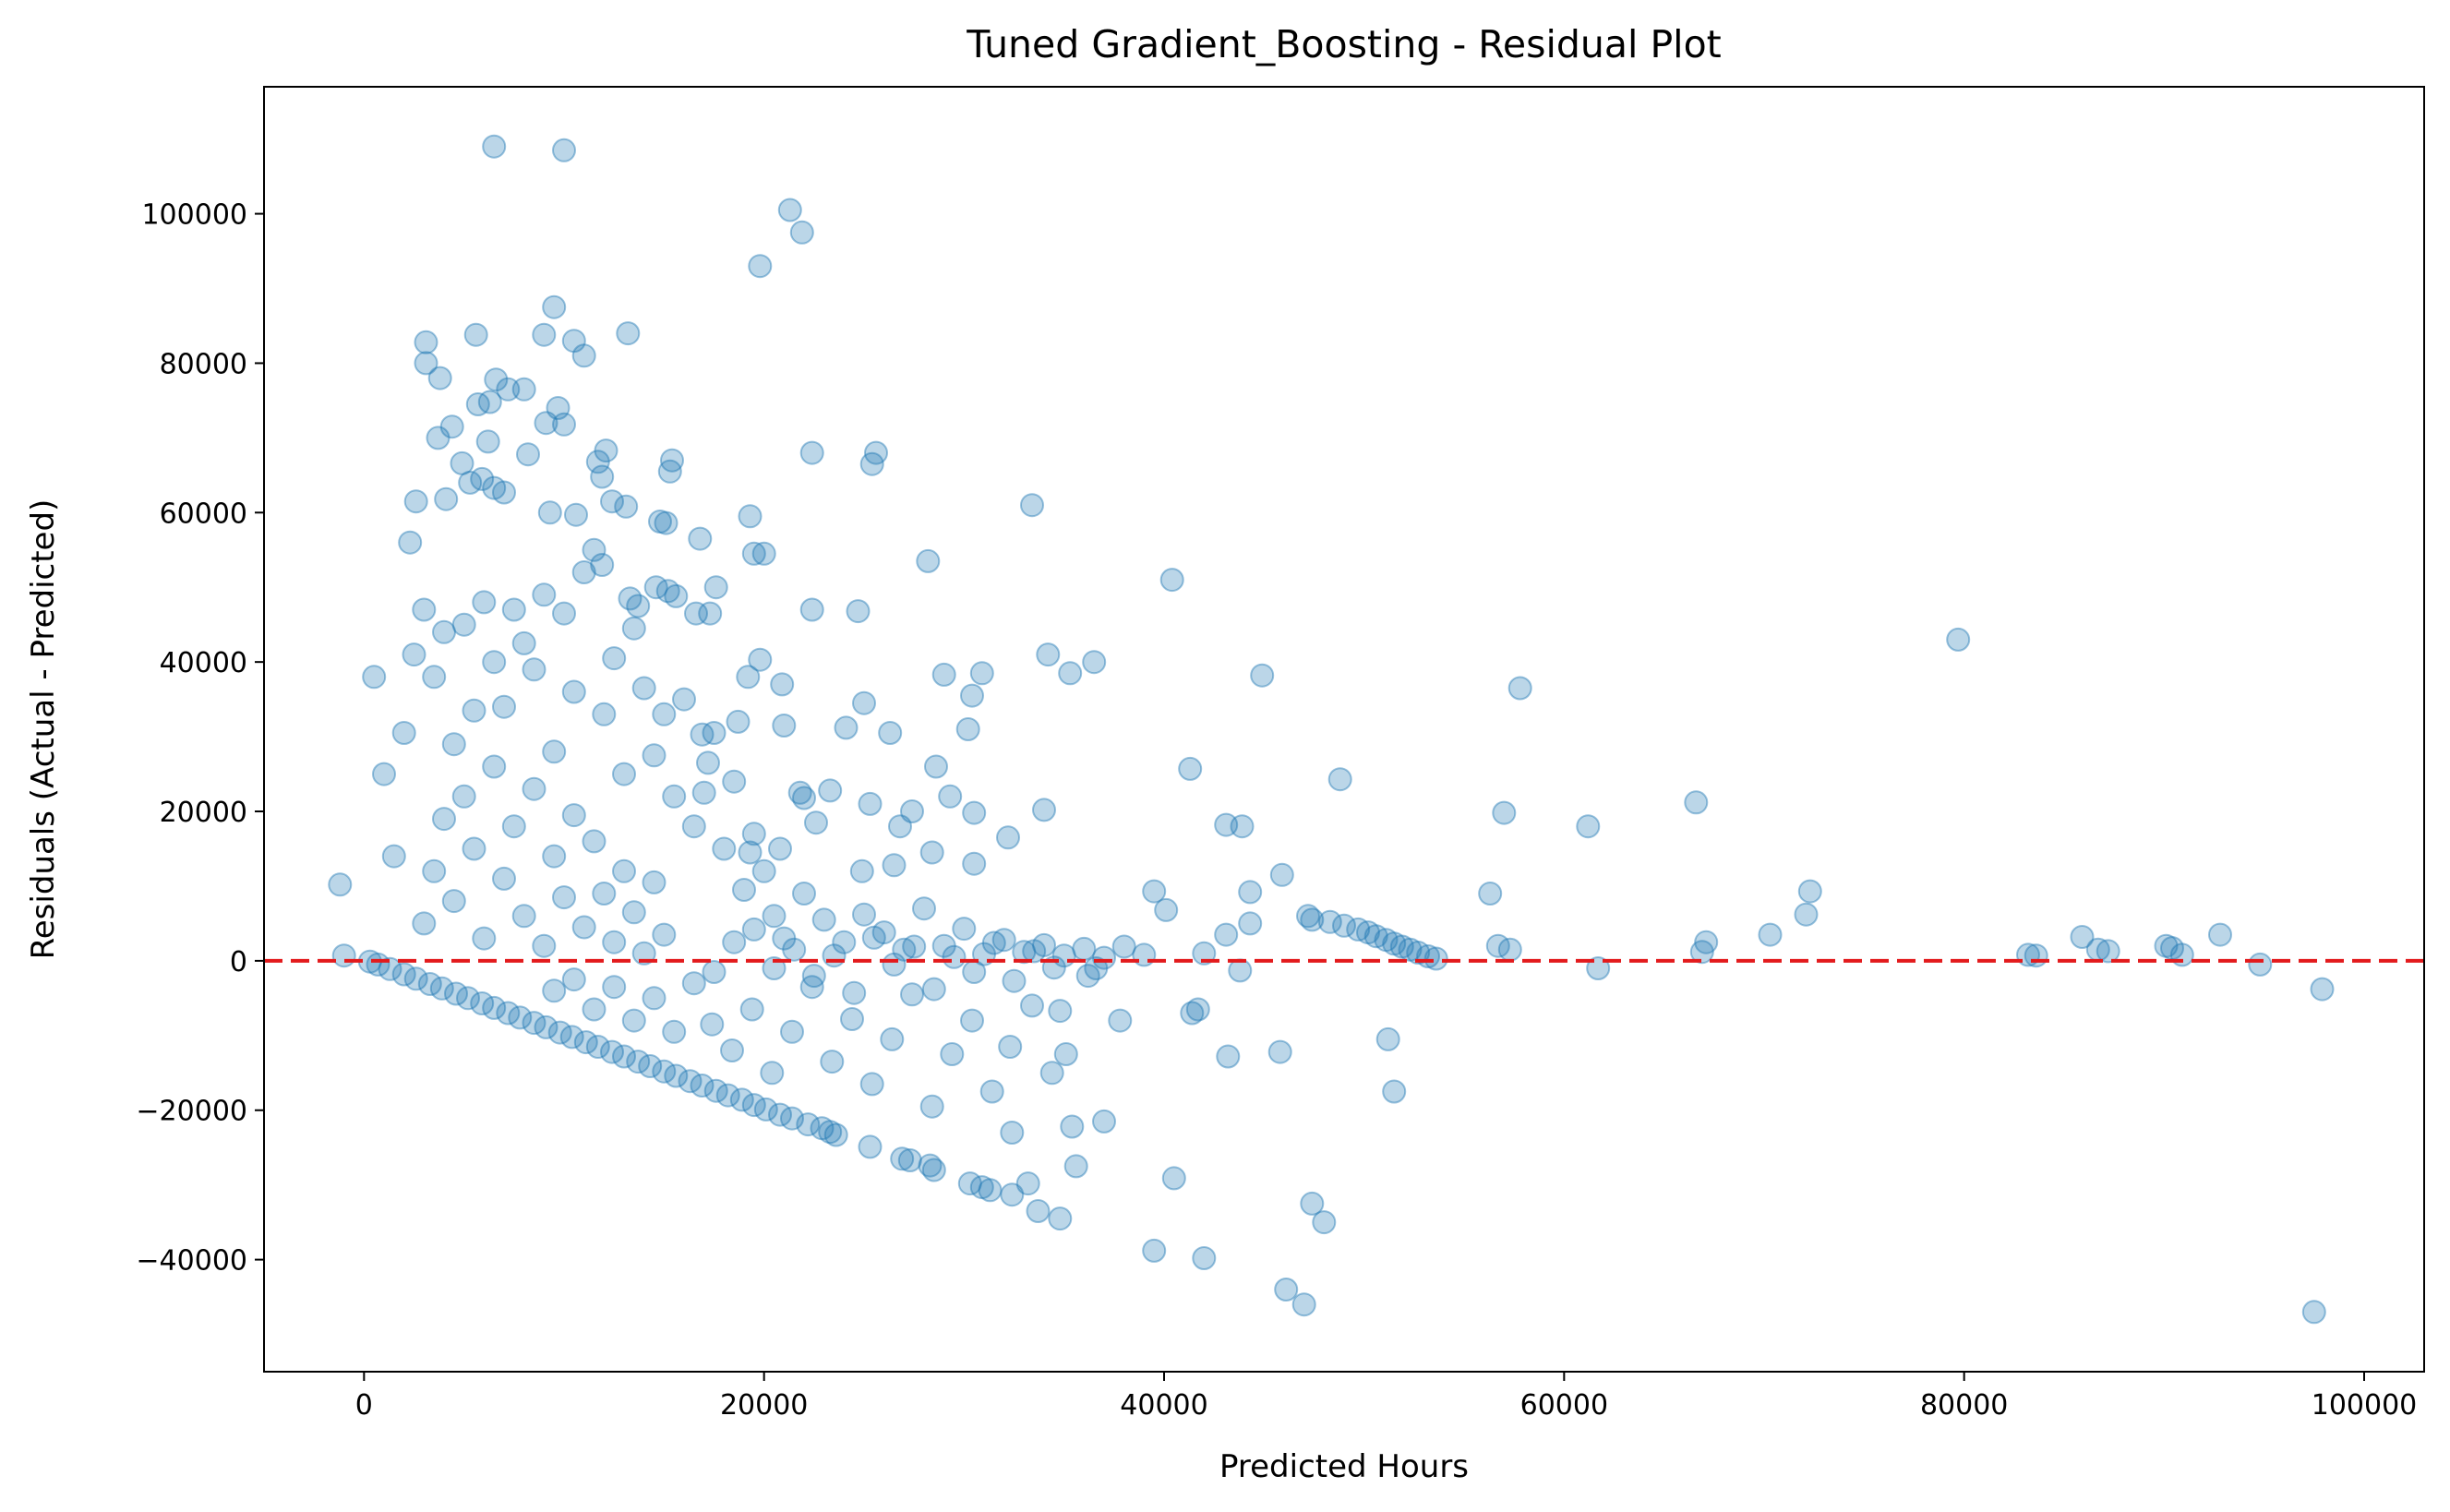 This screenshot has height=1512, width=2450. What do you see at coordinates (1564, 1405) in the screenshot?
I see `x-tick-label: 60000` at bounding box center [1564, 1405].